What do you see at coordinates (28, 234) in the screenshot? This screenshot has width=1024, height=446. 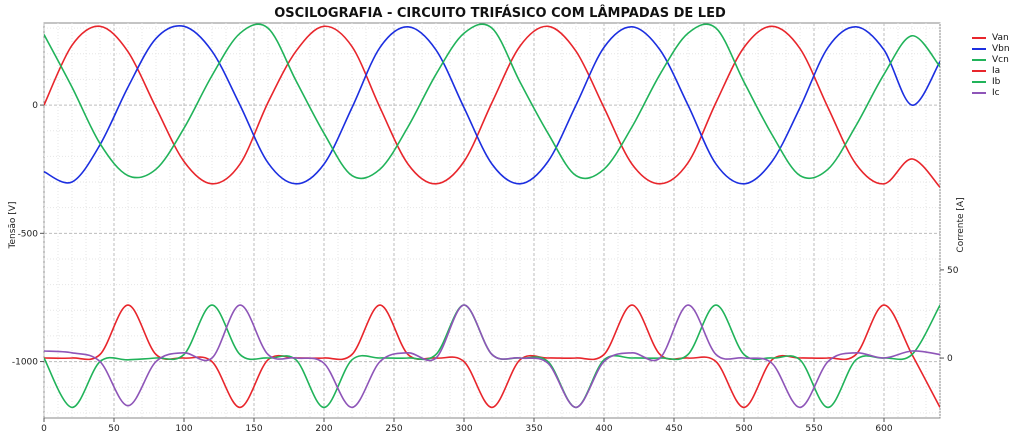 I see `y-tick-label: -500` at bounding box center [28, 234].